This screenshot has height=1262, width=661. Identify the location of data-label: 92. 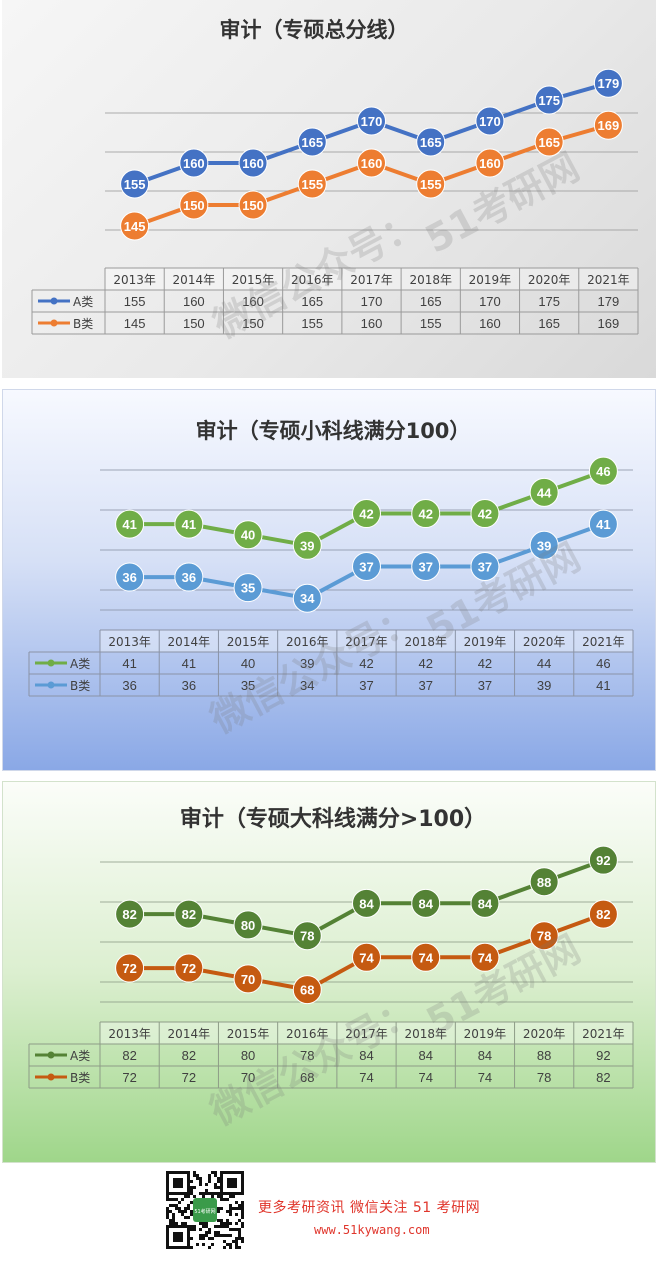
(603, 860).